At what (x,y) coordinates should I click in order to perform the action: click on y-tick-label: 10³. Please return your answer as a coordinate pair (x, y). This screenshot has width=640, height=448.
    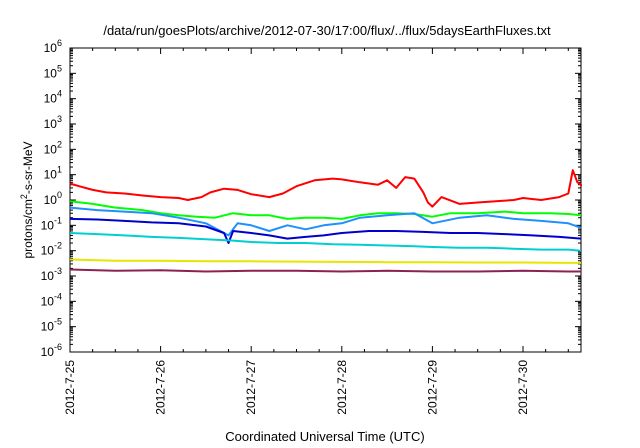
    Looking at the image, I should click on (53, 122).